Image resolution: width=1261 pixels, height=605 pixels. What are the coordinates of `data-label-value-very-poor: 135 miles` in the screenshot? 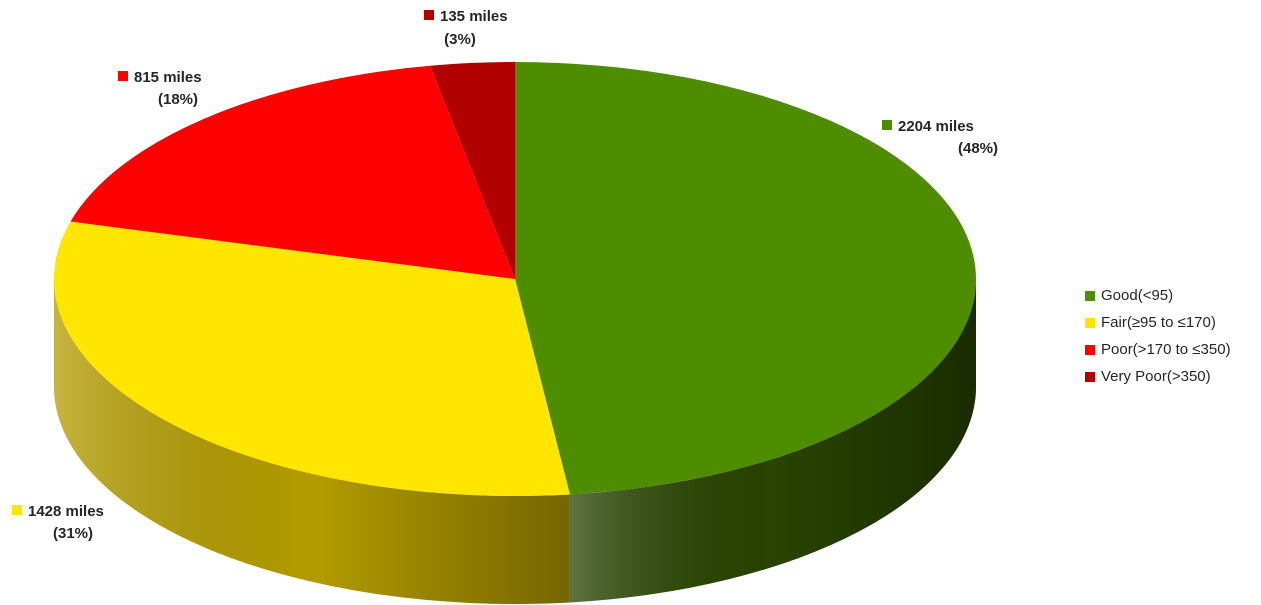 It's located at (474, 16).